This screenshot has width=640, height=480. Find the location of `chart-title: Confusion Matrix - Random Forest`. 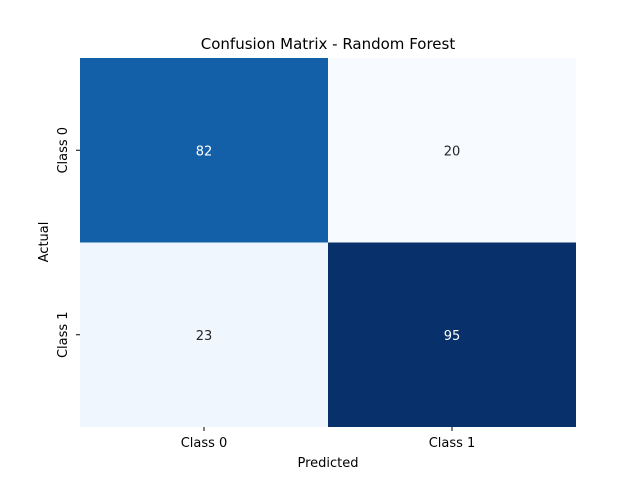

chart-title: Confusion Matrix - Random Forest is located at coordinates (328, 44).